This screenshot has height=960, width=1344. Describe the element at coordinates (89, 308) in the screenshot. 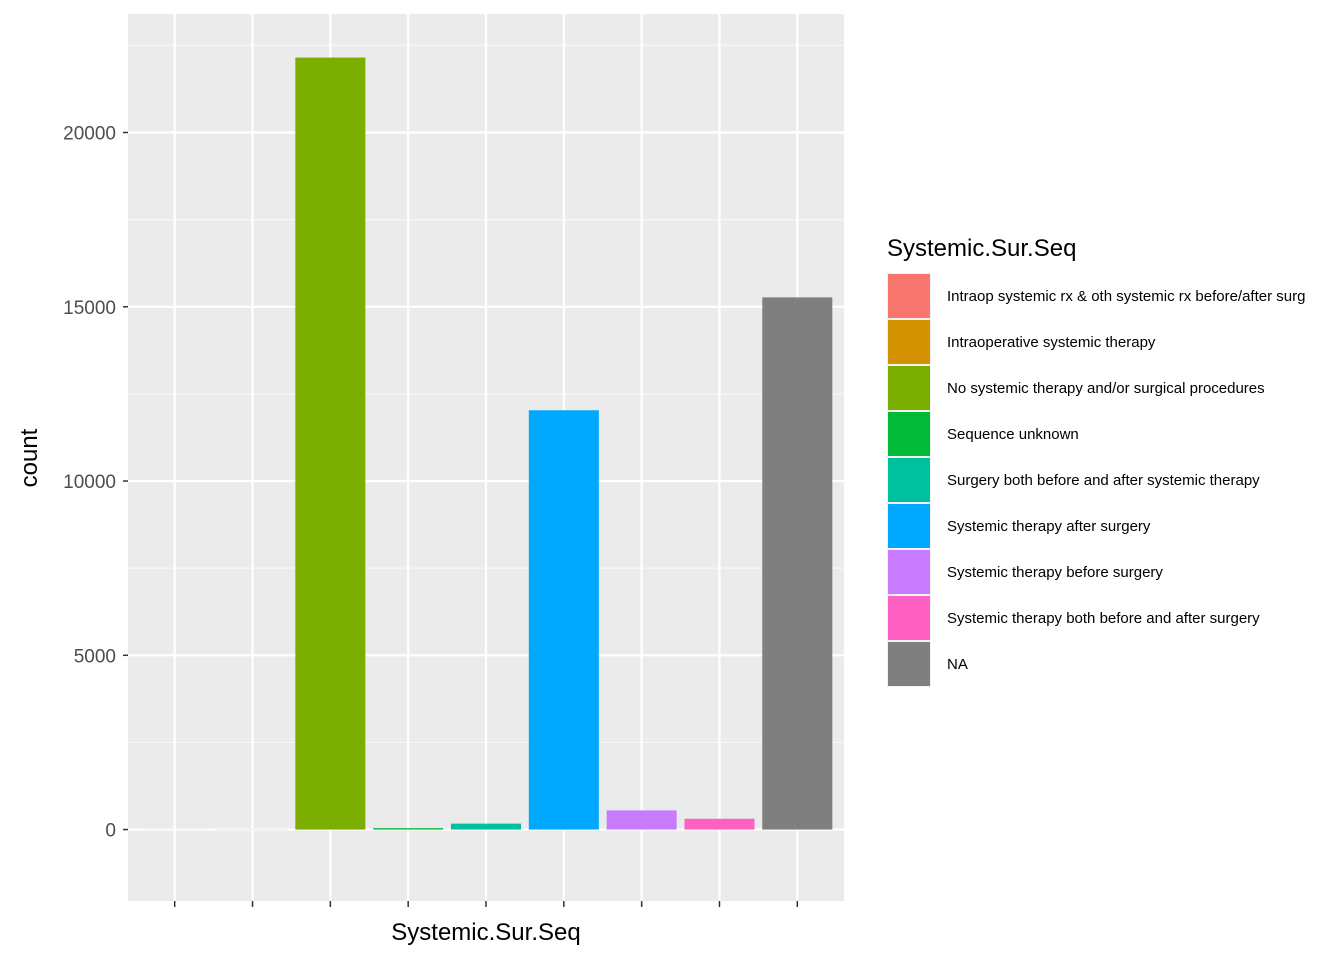

I see `y-tick-label: 15000` at that location.